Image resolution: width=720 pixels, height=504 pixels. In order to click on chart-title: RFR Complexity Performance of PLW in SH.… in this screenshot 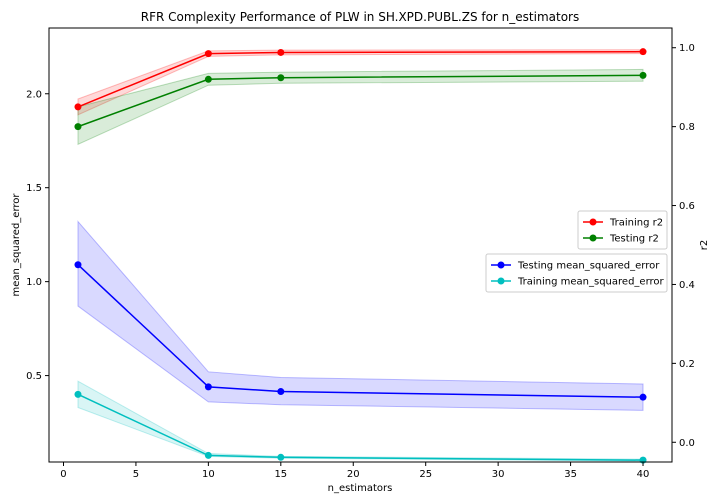, I will do `click(360, 17)`.